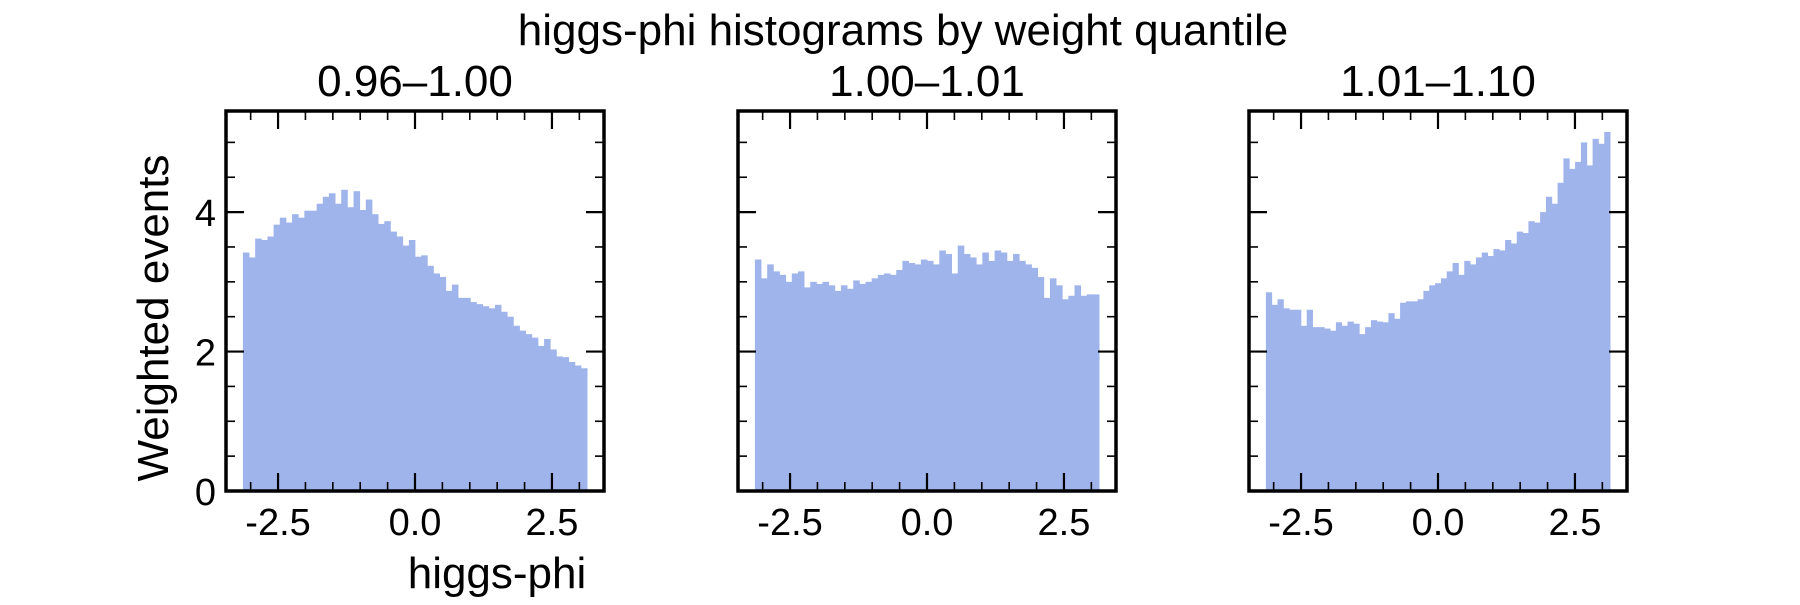 The width and height of the screenshot is (1800, 605). What do you see at coordinates (903, 30) in the screenshot?
I see `figure-suptitle: higgs-phi histograms by weight quantile` at bounding box center [903, 30].